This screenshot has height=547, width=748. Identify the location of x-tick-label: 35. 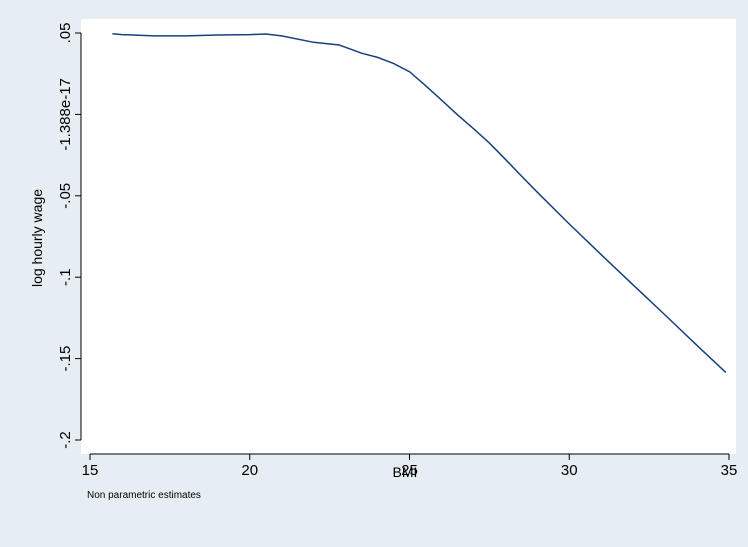
(729, 470).